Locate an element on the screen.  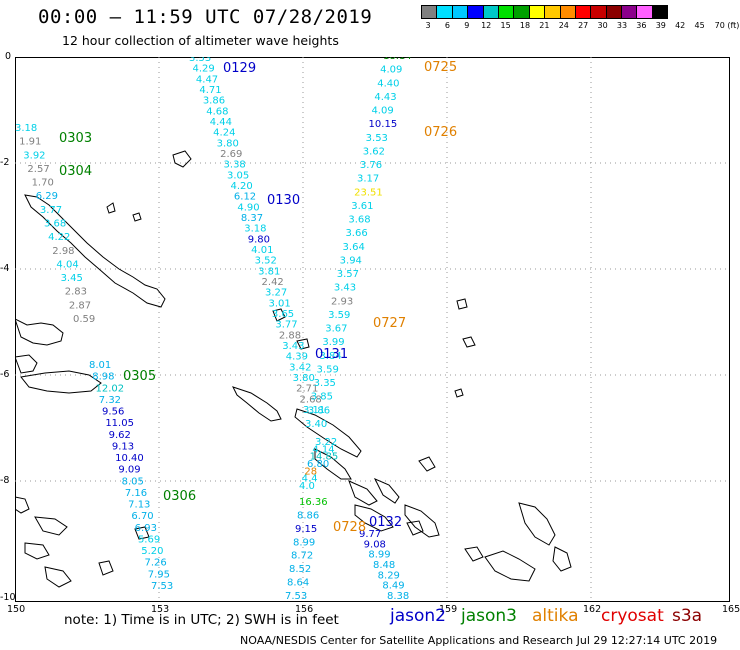
wave-height-value: 3.18 is located at coordinates (26, 128).